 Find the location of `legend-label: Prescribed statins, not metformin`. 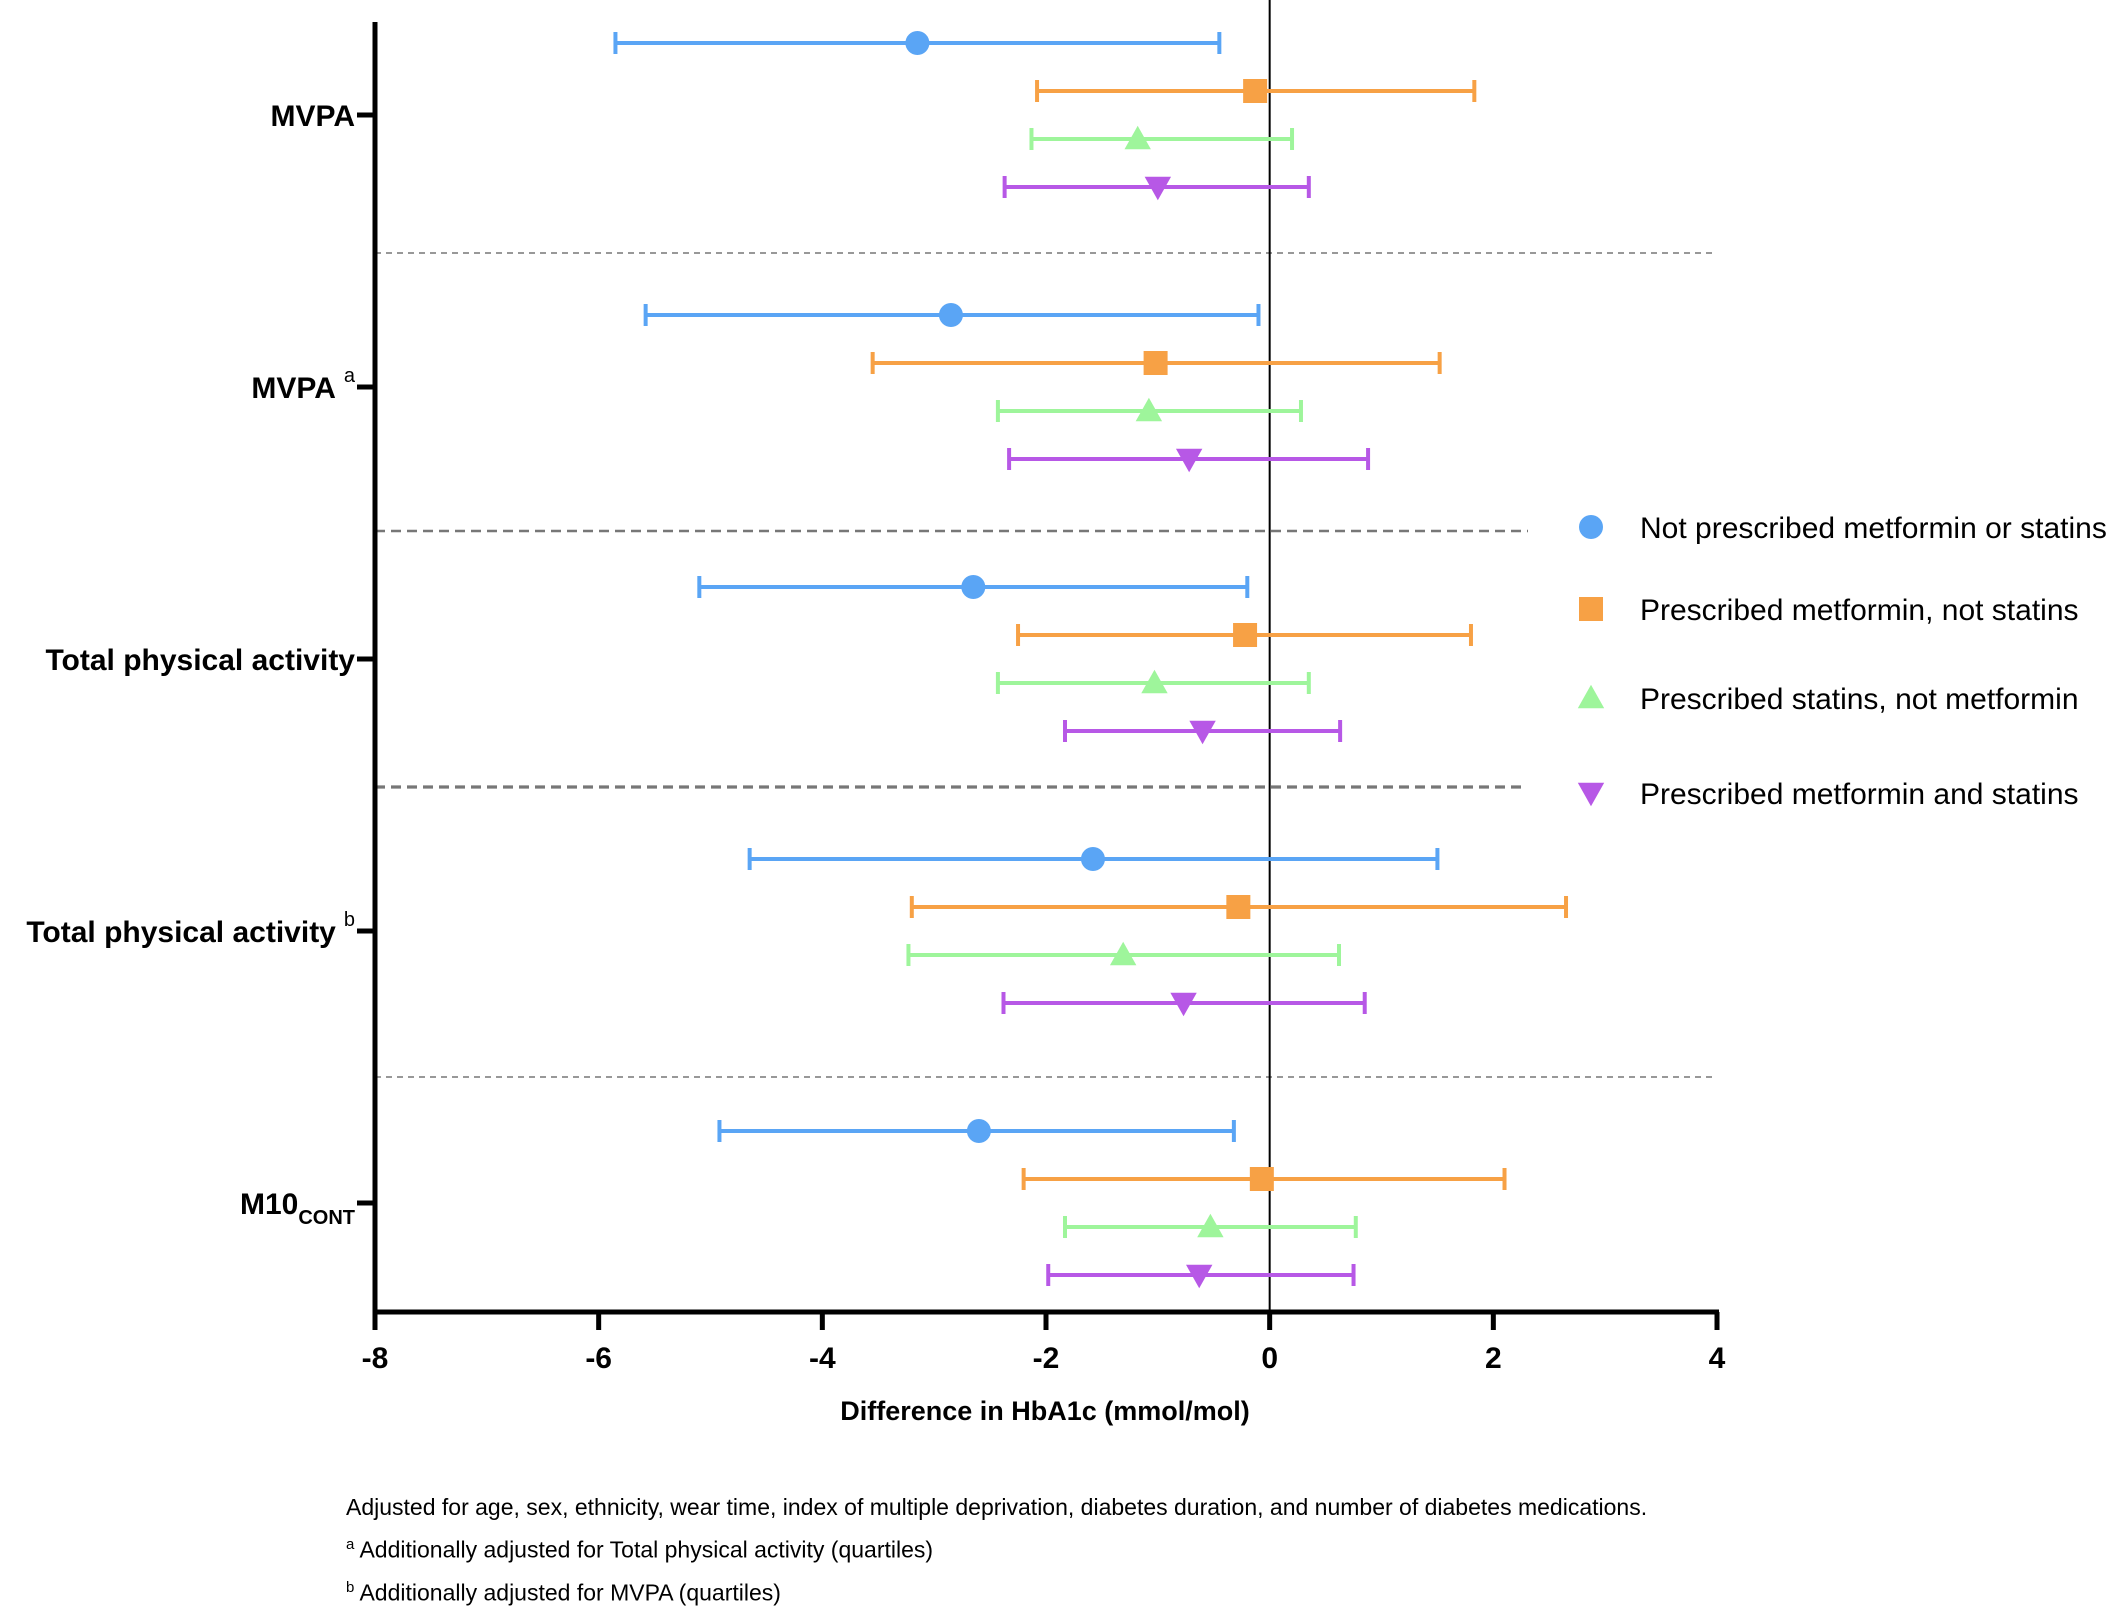

legend-label: Prescribed statins, not metformin is located at coordinates (1859, 699).